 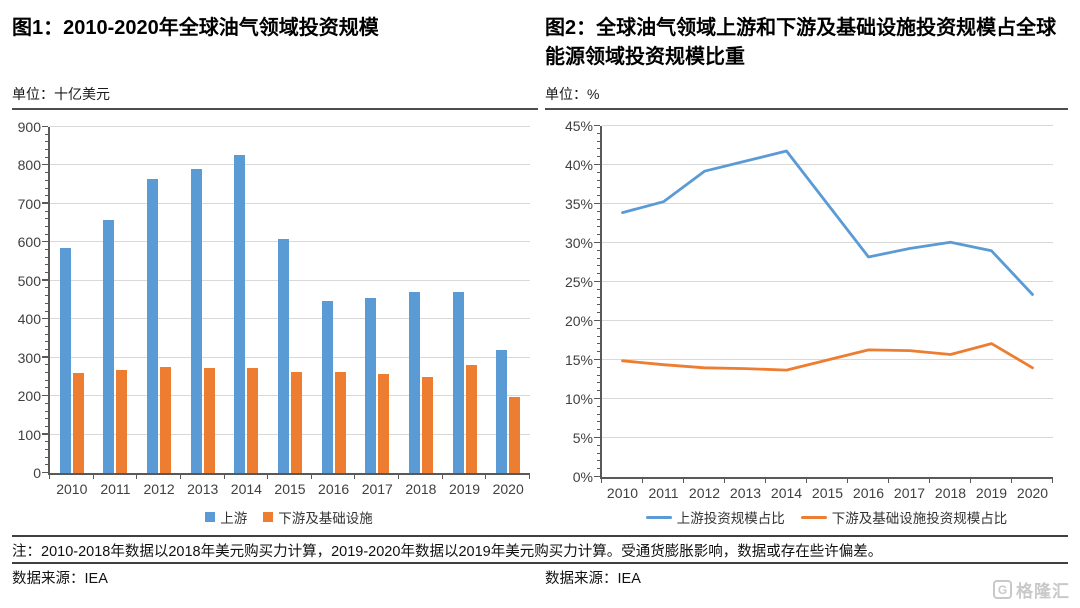 What do you see at coordinates (540, 536) in the screenshot?
I see `footer-top-divider` at bounding box center [540, 536].